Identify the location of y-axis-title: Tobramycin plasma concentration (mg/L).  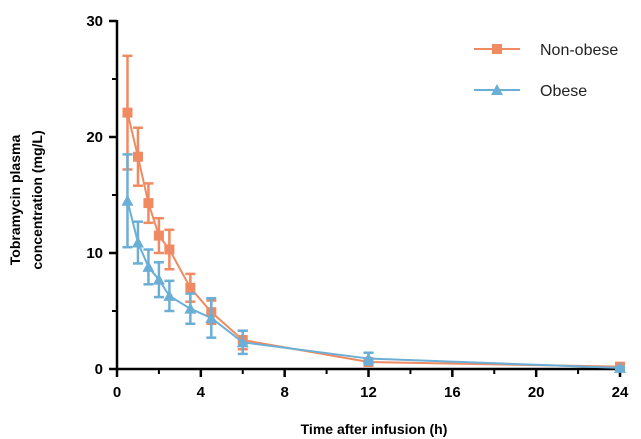
(26, 199).